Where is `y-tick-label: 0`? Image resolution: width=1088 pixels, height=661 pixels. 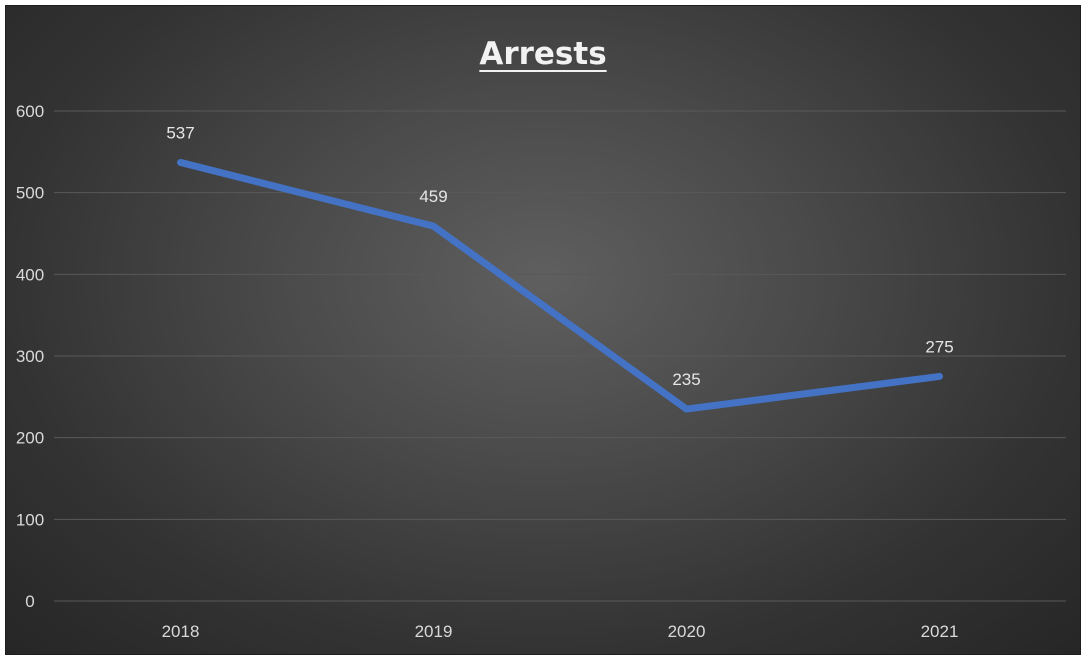 y-tick-label: 0 is located at coordinates (29, 601).